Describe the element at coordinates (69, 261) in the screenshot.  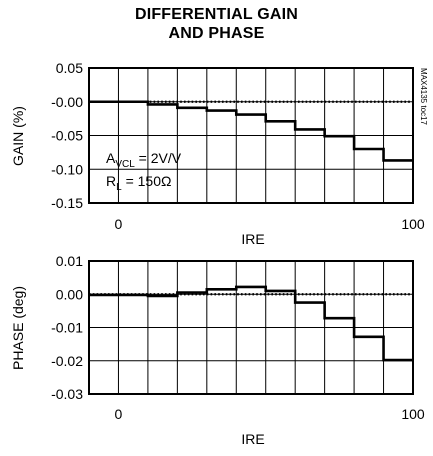
I see `phase-y-tick-label: 0.01` at that location.